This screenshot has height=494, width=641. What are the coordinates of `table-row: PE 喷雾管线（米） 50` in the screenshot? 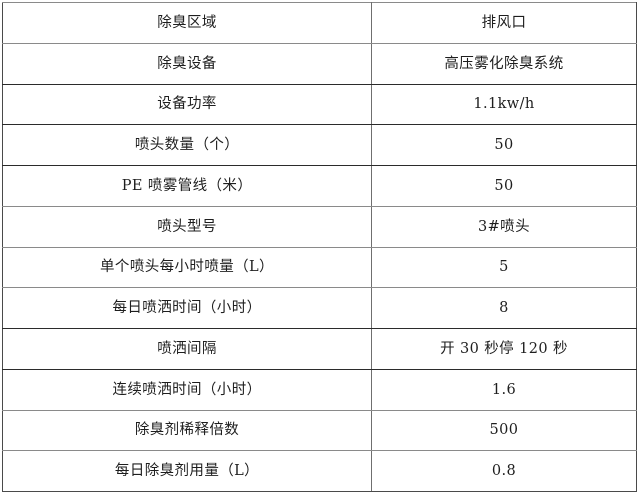 It's located at (319, 186).